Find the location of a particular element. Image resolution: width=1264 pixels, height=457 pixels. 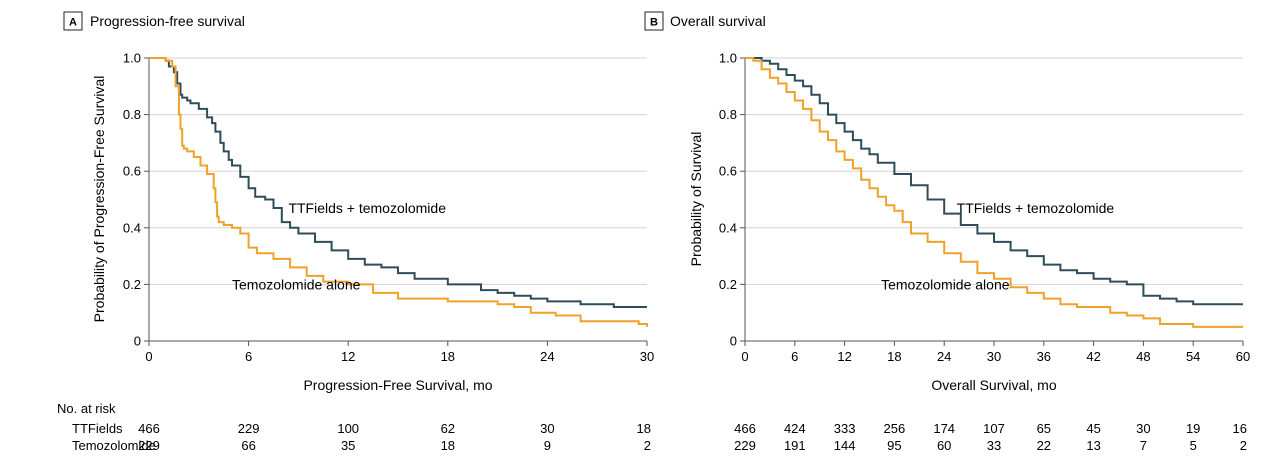

risk-value: 22 is located at coordinates (1044, 445).